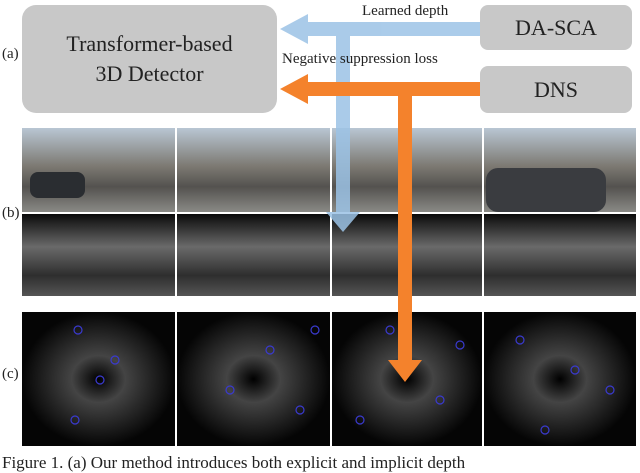 The image size is (640, 473). I want to click on depth-arrow, so click(380, 123).